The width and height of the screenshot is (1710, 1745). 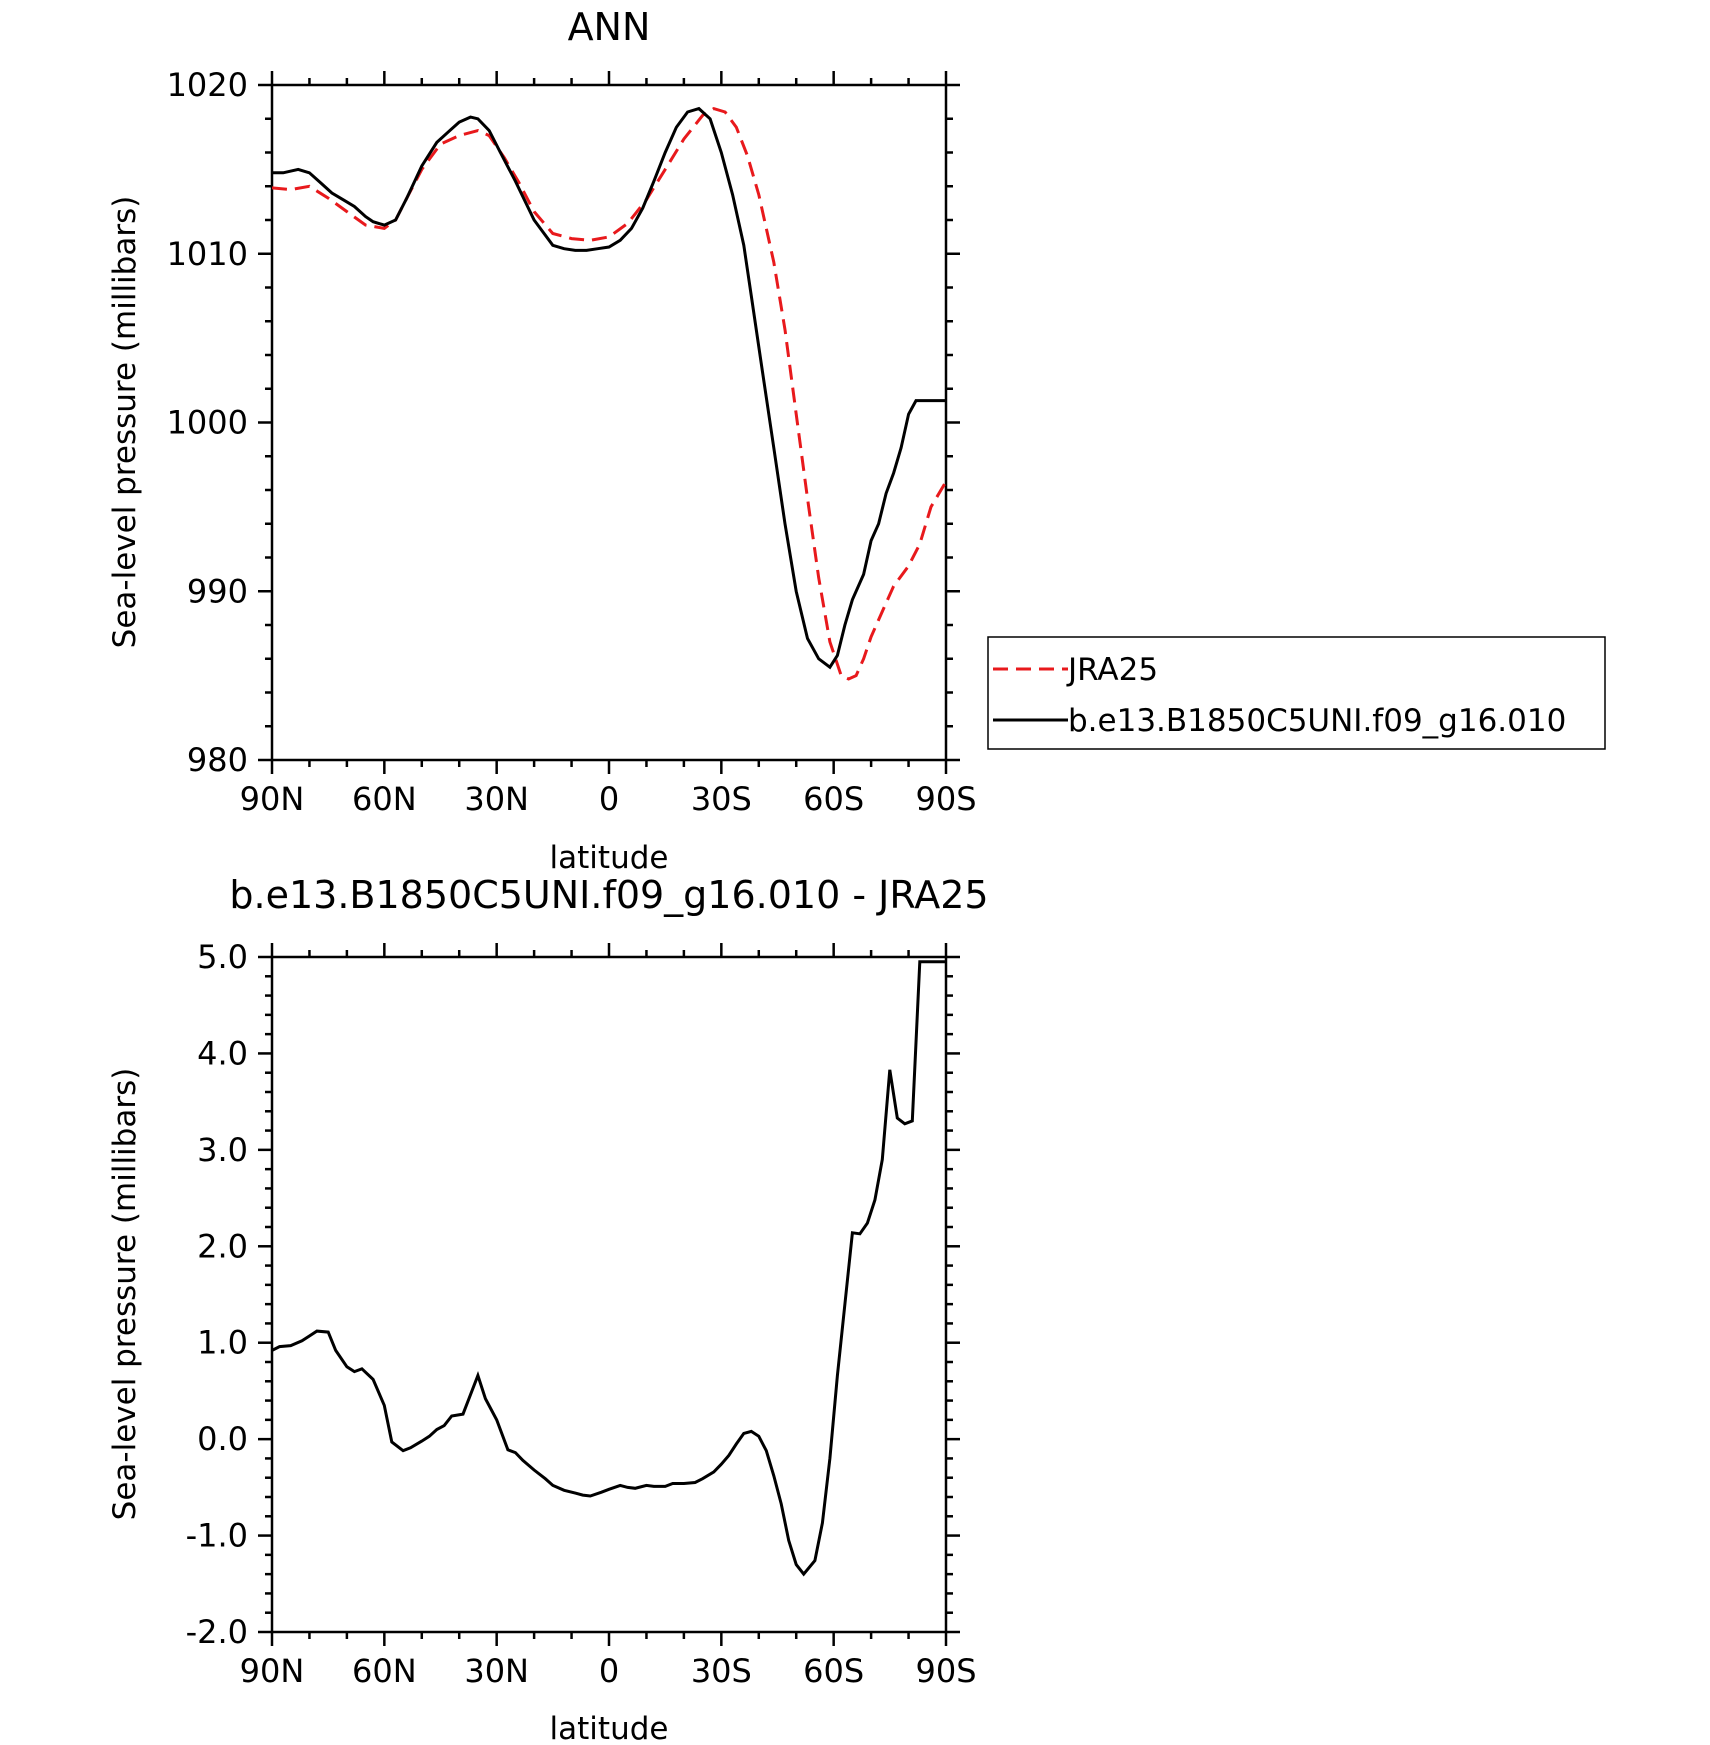 What do you see at coordinates (125, 1294) in the screenshot?
I see `bottom-y-axis-label: Sea-level pressure (millibars)` at bounding box center [125, 1294].